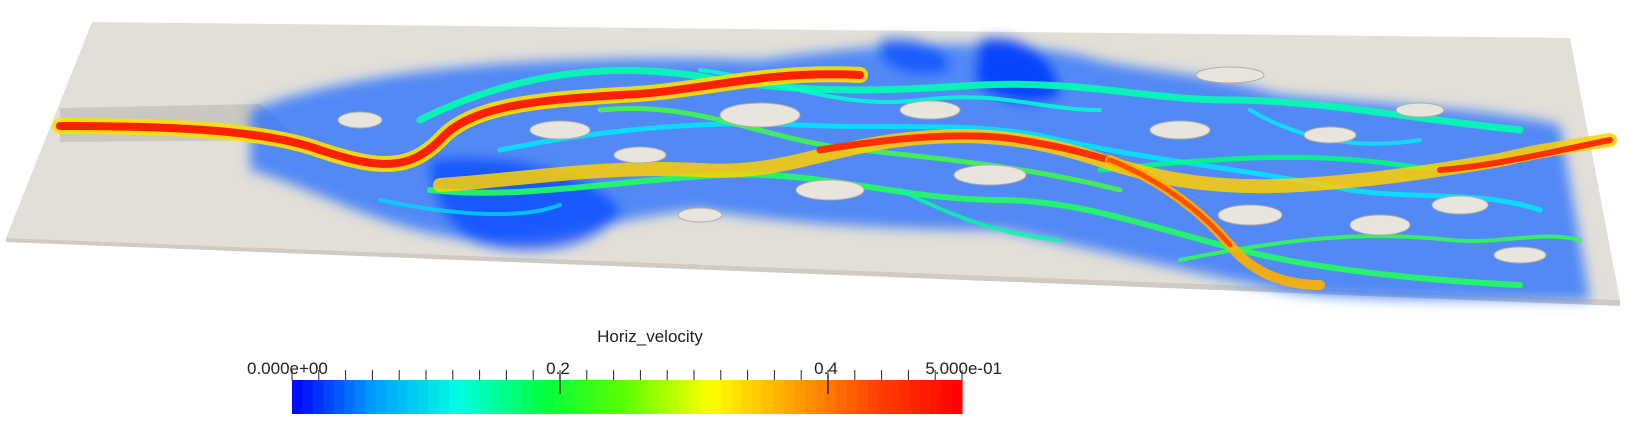 The height and width of the screenshot is (430, 1629). I want to click on colorbar-bands, so click(627, 397).